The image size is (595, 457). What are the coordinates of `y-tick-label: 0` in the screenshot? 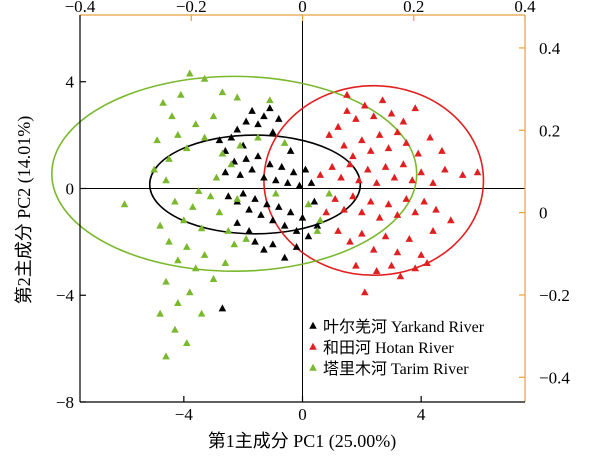 It's located at (70, 188).